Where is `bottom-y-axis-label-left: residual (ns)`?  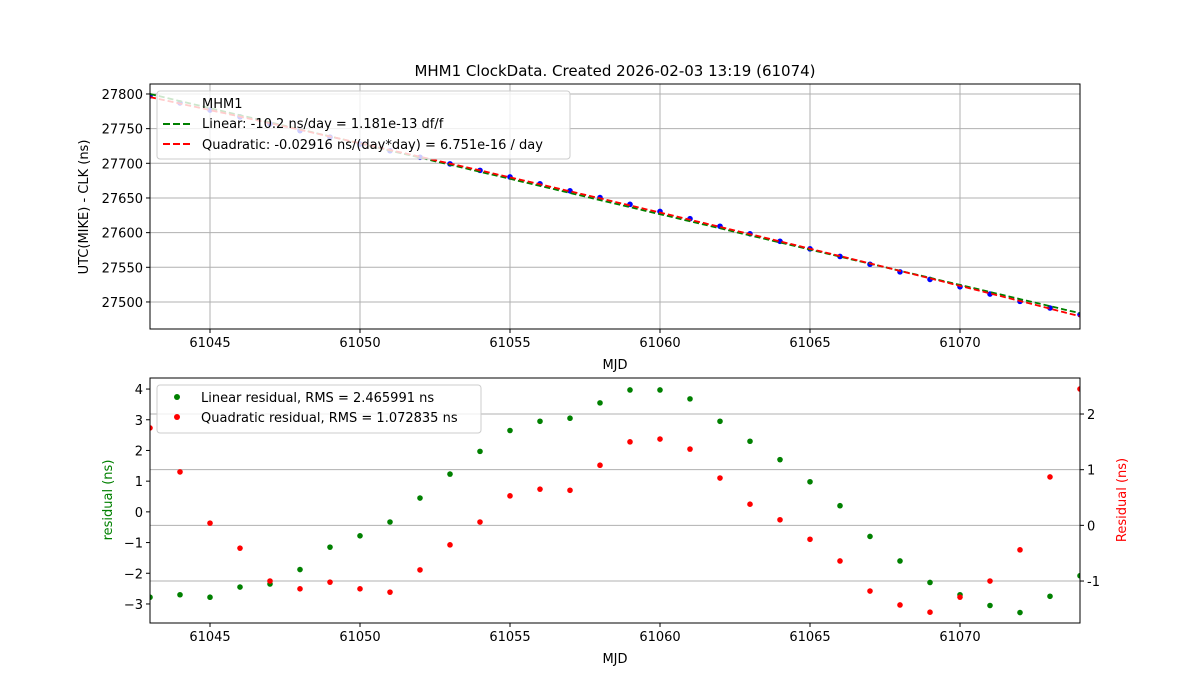
bottom-y-axis-label-left: residual (ns) is located at coordinates (108, 500).